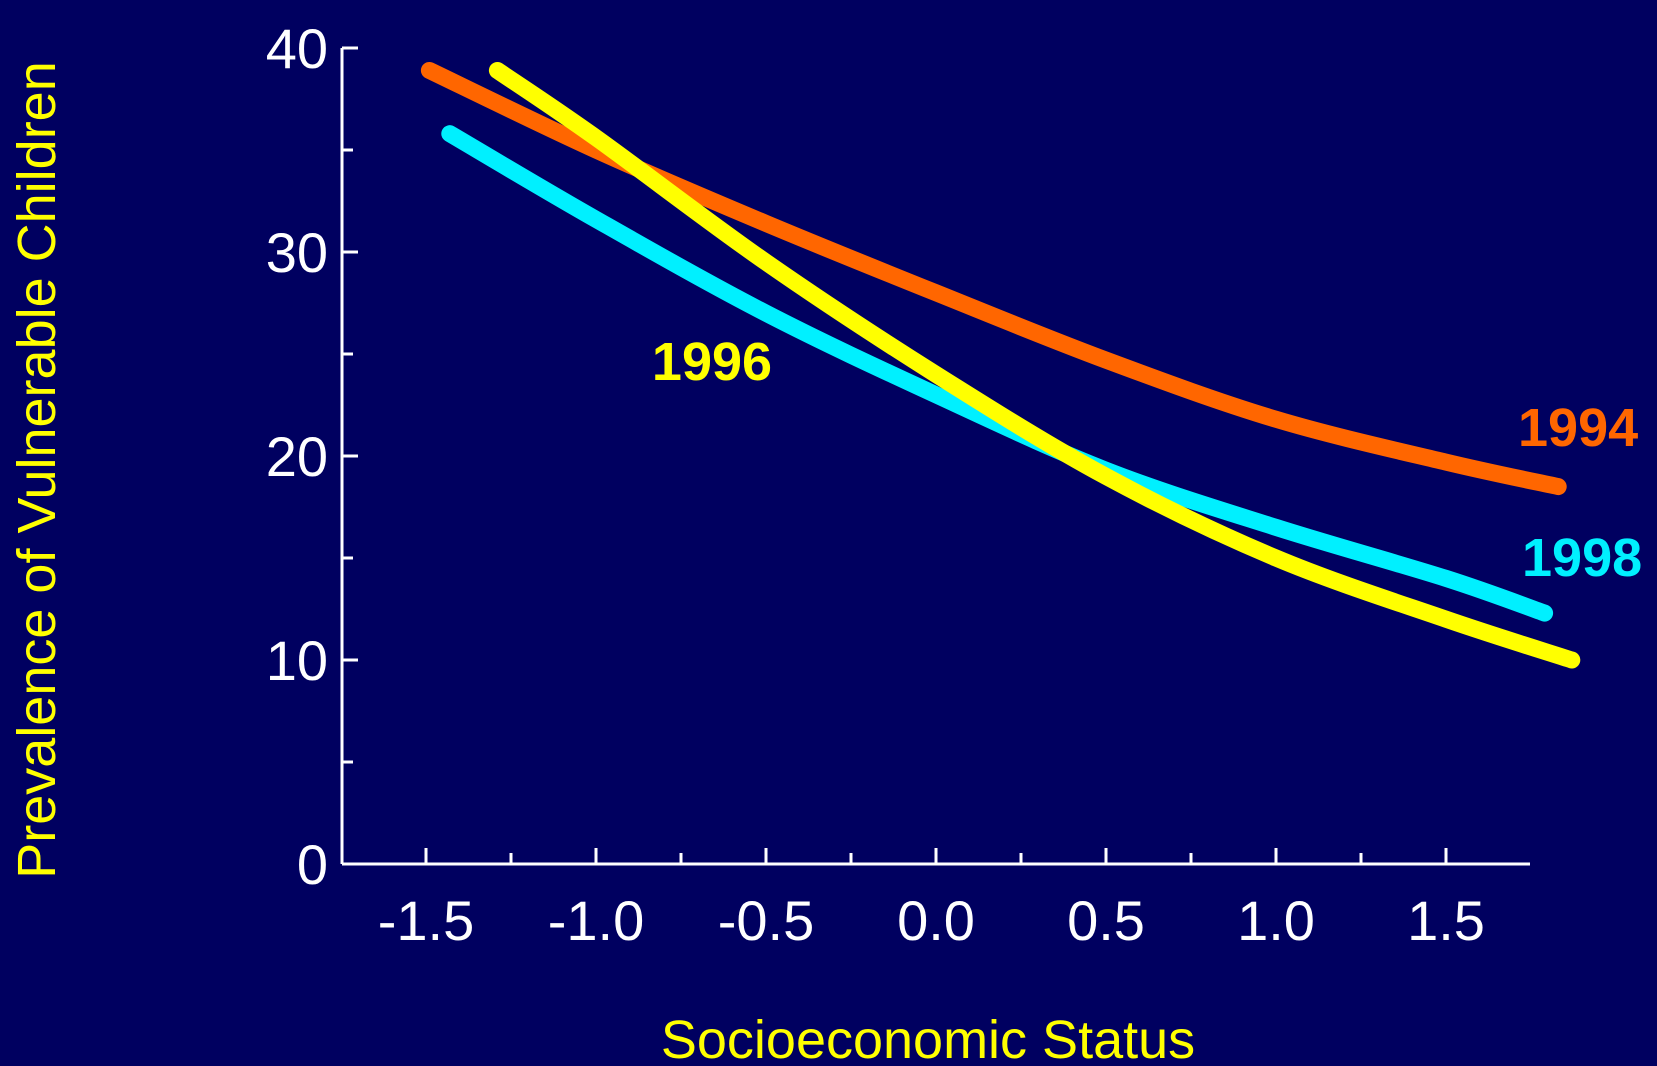 Image resolution: width=1657 pixels, height=1066 pixels. What do you see at coordinates (297, 456) in the screenshot?
I see `y-tick-label: 20` at bounding box center [297, 456].